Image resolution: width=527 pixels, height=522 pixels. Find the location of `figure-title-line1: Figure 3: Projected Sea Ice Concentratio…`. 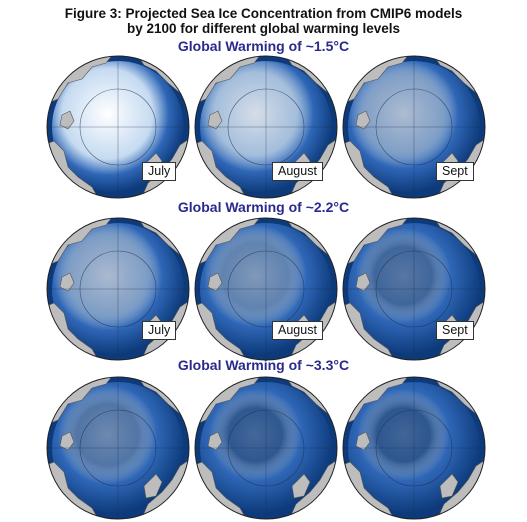

figure-title-line1: Figure 3: Projected Sea Ice Concentratio… is located at coordinates (263, 13).